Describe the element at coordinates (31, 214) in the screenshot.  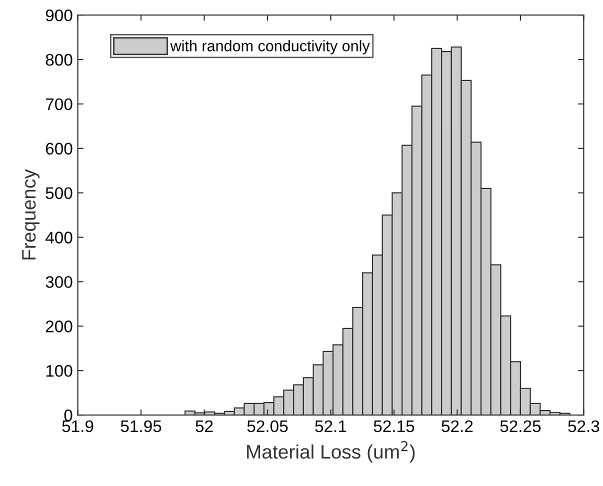
I see `y-axis-title: Frequency` at that location.